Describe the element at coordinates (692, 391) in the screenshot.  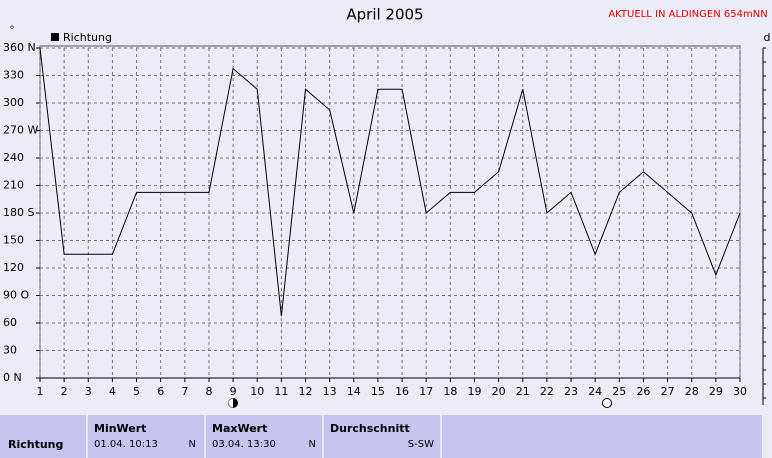
I see `x-tick-label: 28` at that location.